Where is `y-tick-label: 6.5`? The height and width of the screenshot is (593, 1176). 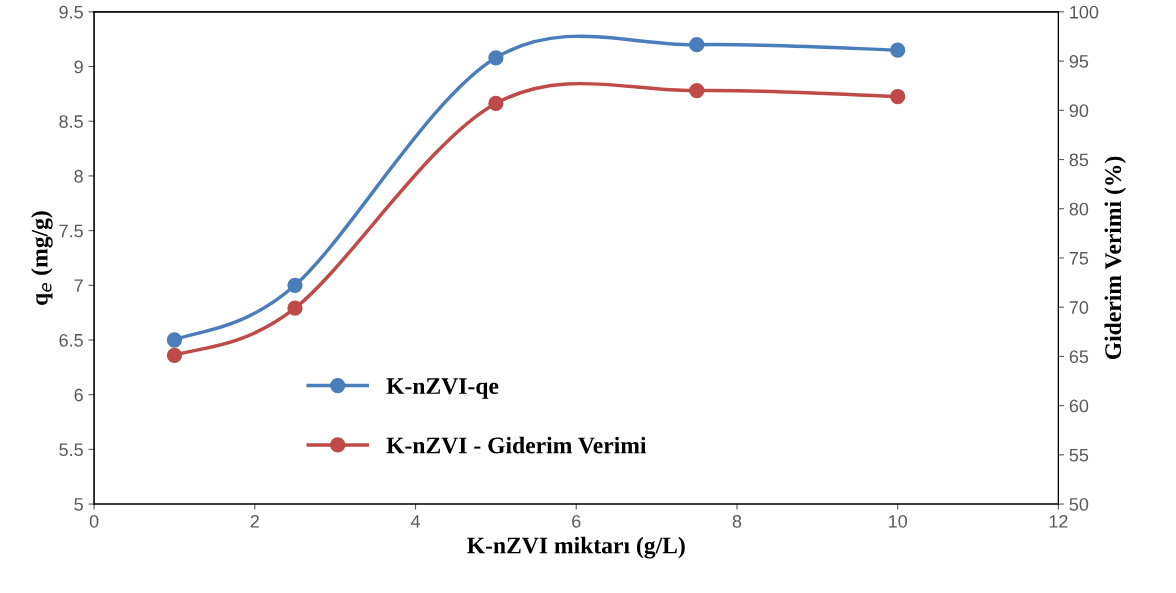 y-tick-label: 6.5 is located at coordinates (71, 340).